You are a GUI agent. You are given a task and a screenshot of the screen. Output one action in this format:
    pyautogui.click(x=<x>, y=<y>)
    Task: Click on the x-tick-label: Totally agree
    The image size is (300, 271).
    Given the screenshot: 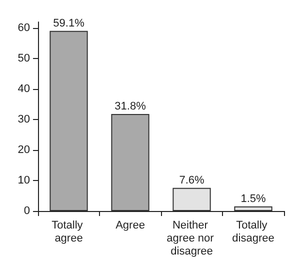 What is the action you would take?
    pyautogui.click(x=69, y=232)
    